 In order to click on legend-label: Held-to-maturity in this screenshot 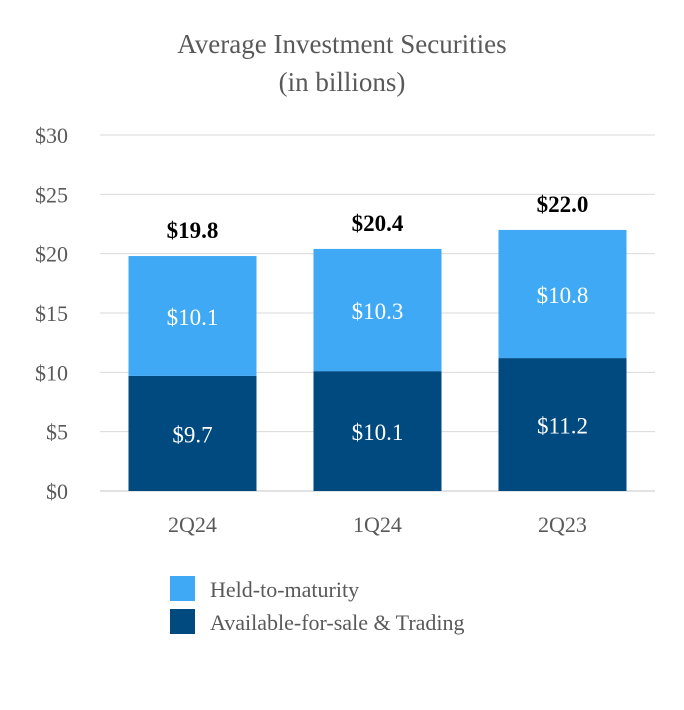, I will do `click(284, 589)`.